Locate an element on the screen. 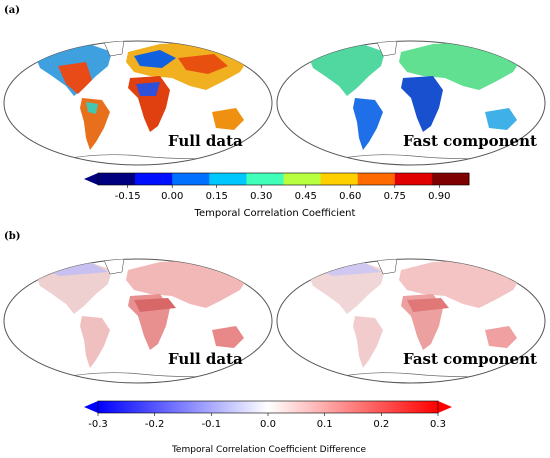 The height and width of the screenshot is (458, 550). colorbar-swatches is located at coordinates (284, 179).